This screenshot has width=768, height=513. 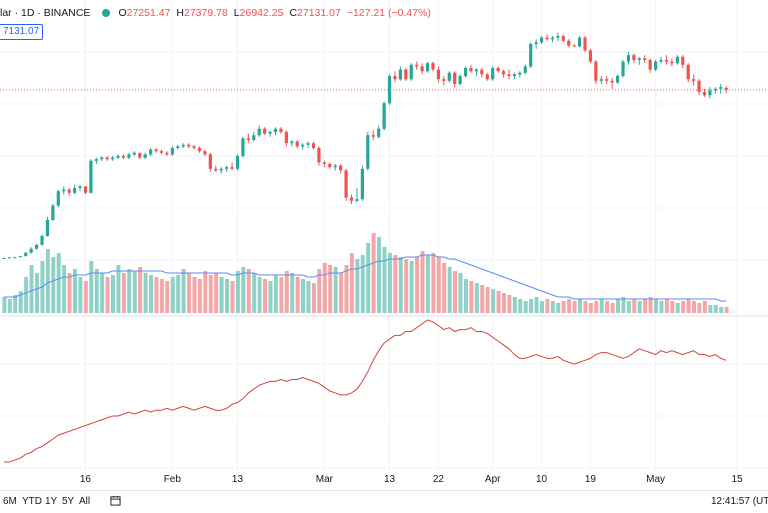 I want to click on change-value: −127.21 (−0.47%), so click(x=388, y=13).